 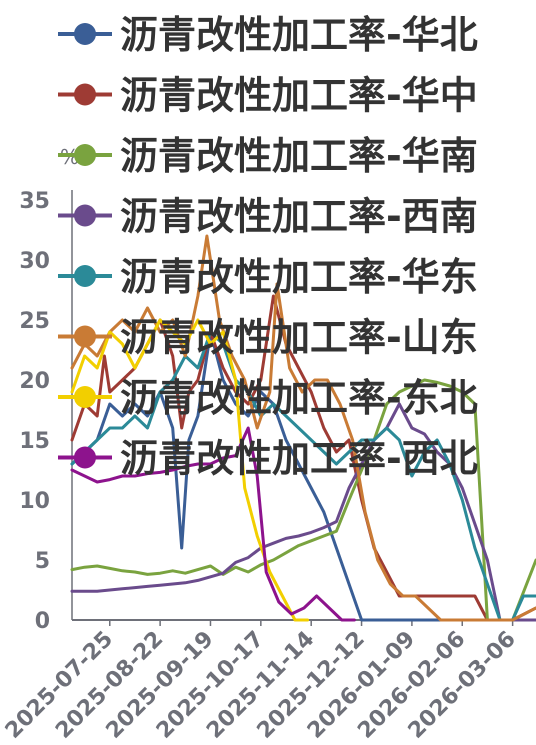 What do you see at coordinates (34, 441) in the screenshot?
I see `y-tick-label: 15` at bounding box center [34, 441].